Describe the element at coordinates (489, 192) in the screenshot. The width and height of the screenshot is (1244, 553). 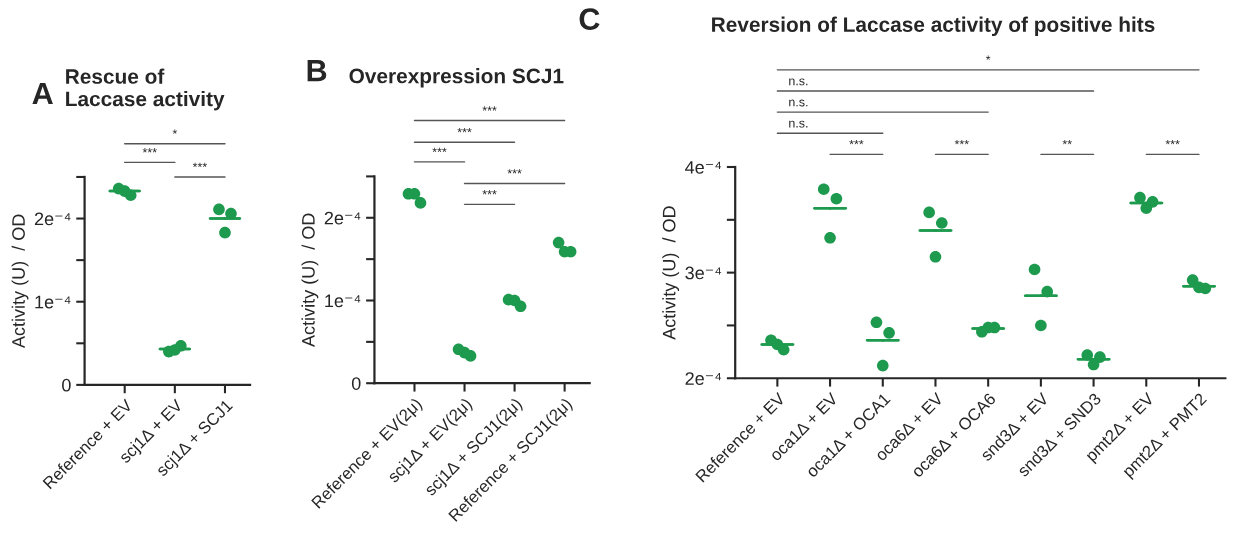
I see `annotation: ***` at that location.